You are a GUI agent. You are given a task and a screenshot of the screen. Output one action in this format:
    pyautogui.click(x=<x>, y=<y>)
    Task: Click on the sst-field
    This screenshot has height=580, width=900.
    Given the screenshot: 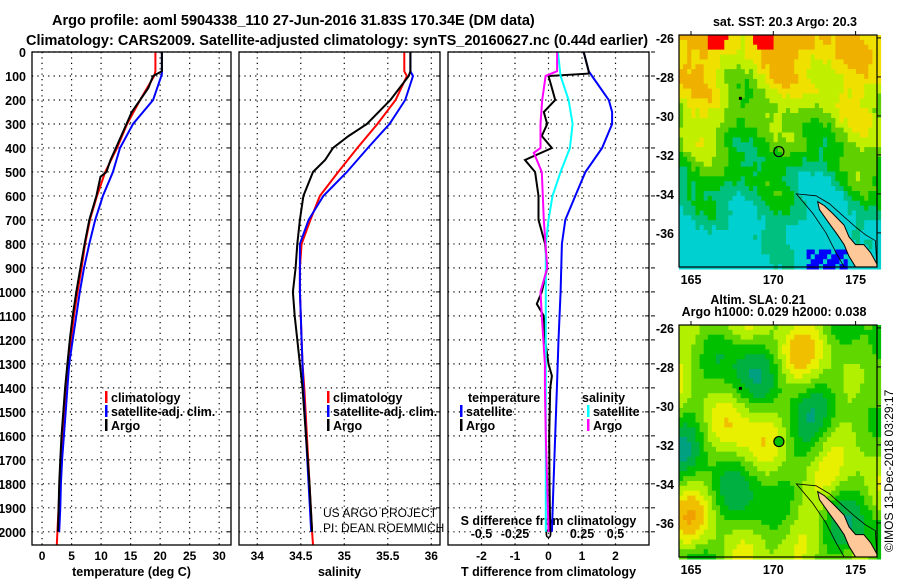 What is the action you would take?
    pyautogui.click(x=780, y=152)
    